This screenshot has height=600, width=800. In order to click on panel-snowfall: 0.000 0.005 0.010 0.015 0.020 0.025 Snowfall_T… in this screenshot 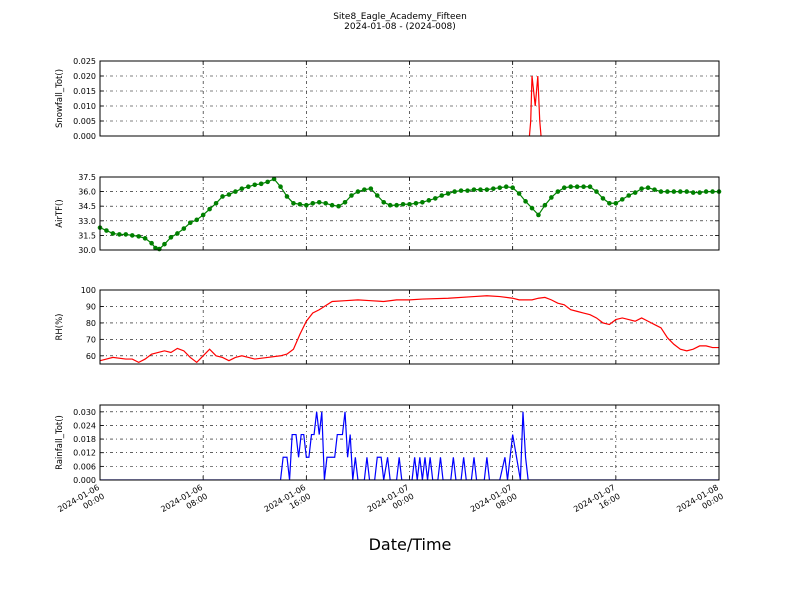, I will do `click(387, 99)`.